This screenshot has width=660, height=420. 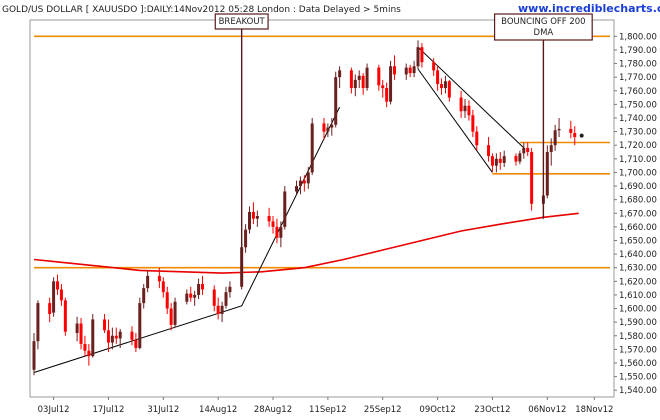 I want to click on website-link: www.incrediblecharts.com, so click(x=589, y=8).